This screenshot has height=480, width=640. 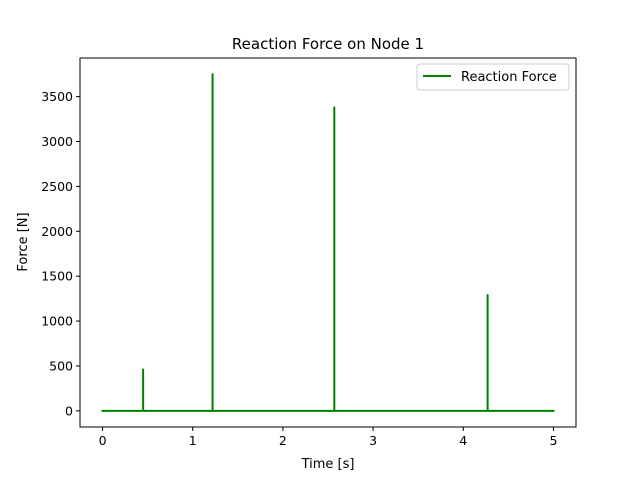 What do you see at coordinates (553, 440) in the screenshot?
I see `x-tick-label: 5` at bounding box center [553, 440].